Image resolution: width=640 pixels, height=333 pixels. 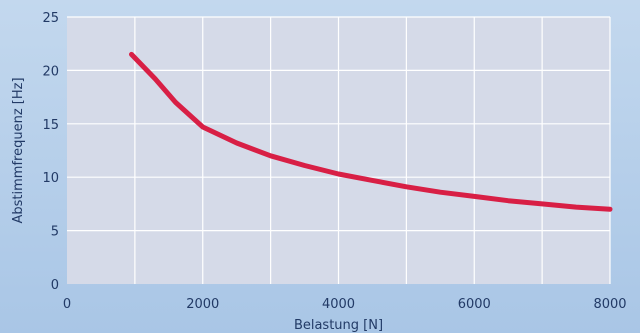 What do you see at coordinates (338, 325) in the screenshot?
I see `x-axis-label: Belastung [N]` at bounding box center [338, 325].